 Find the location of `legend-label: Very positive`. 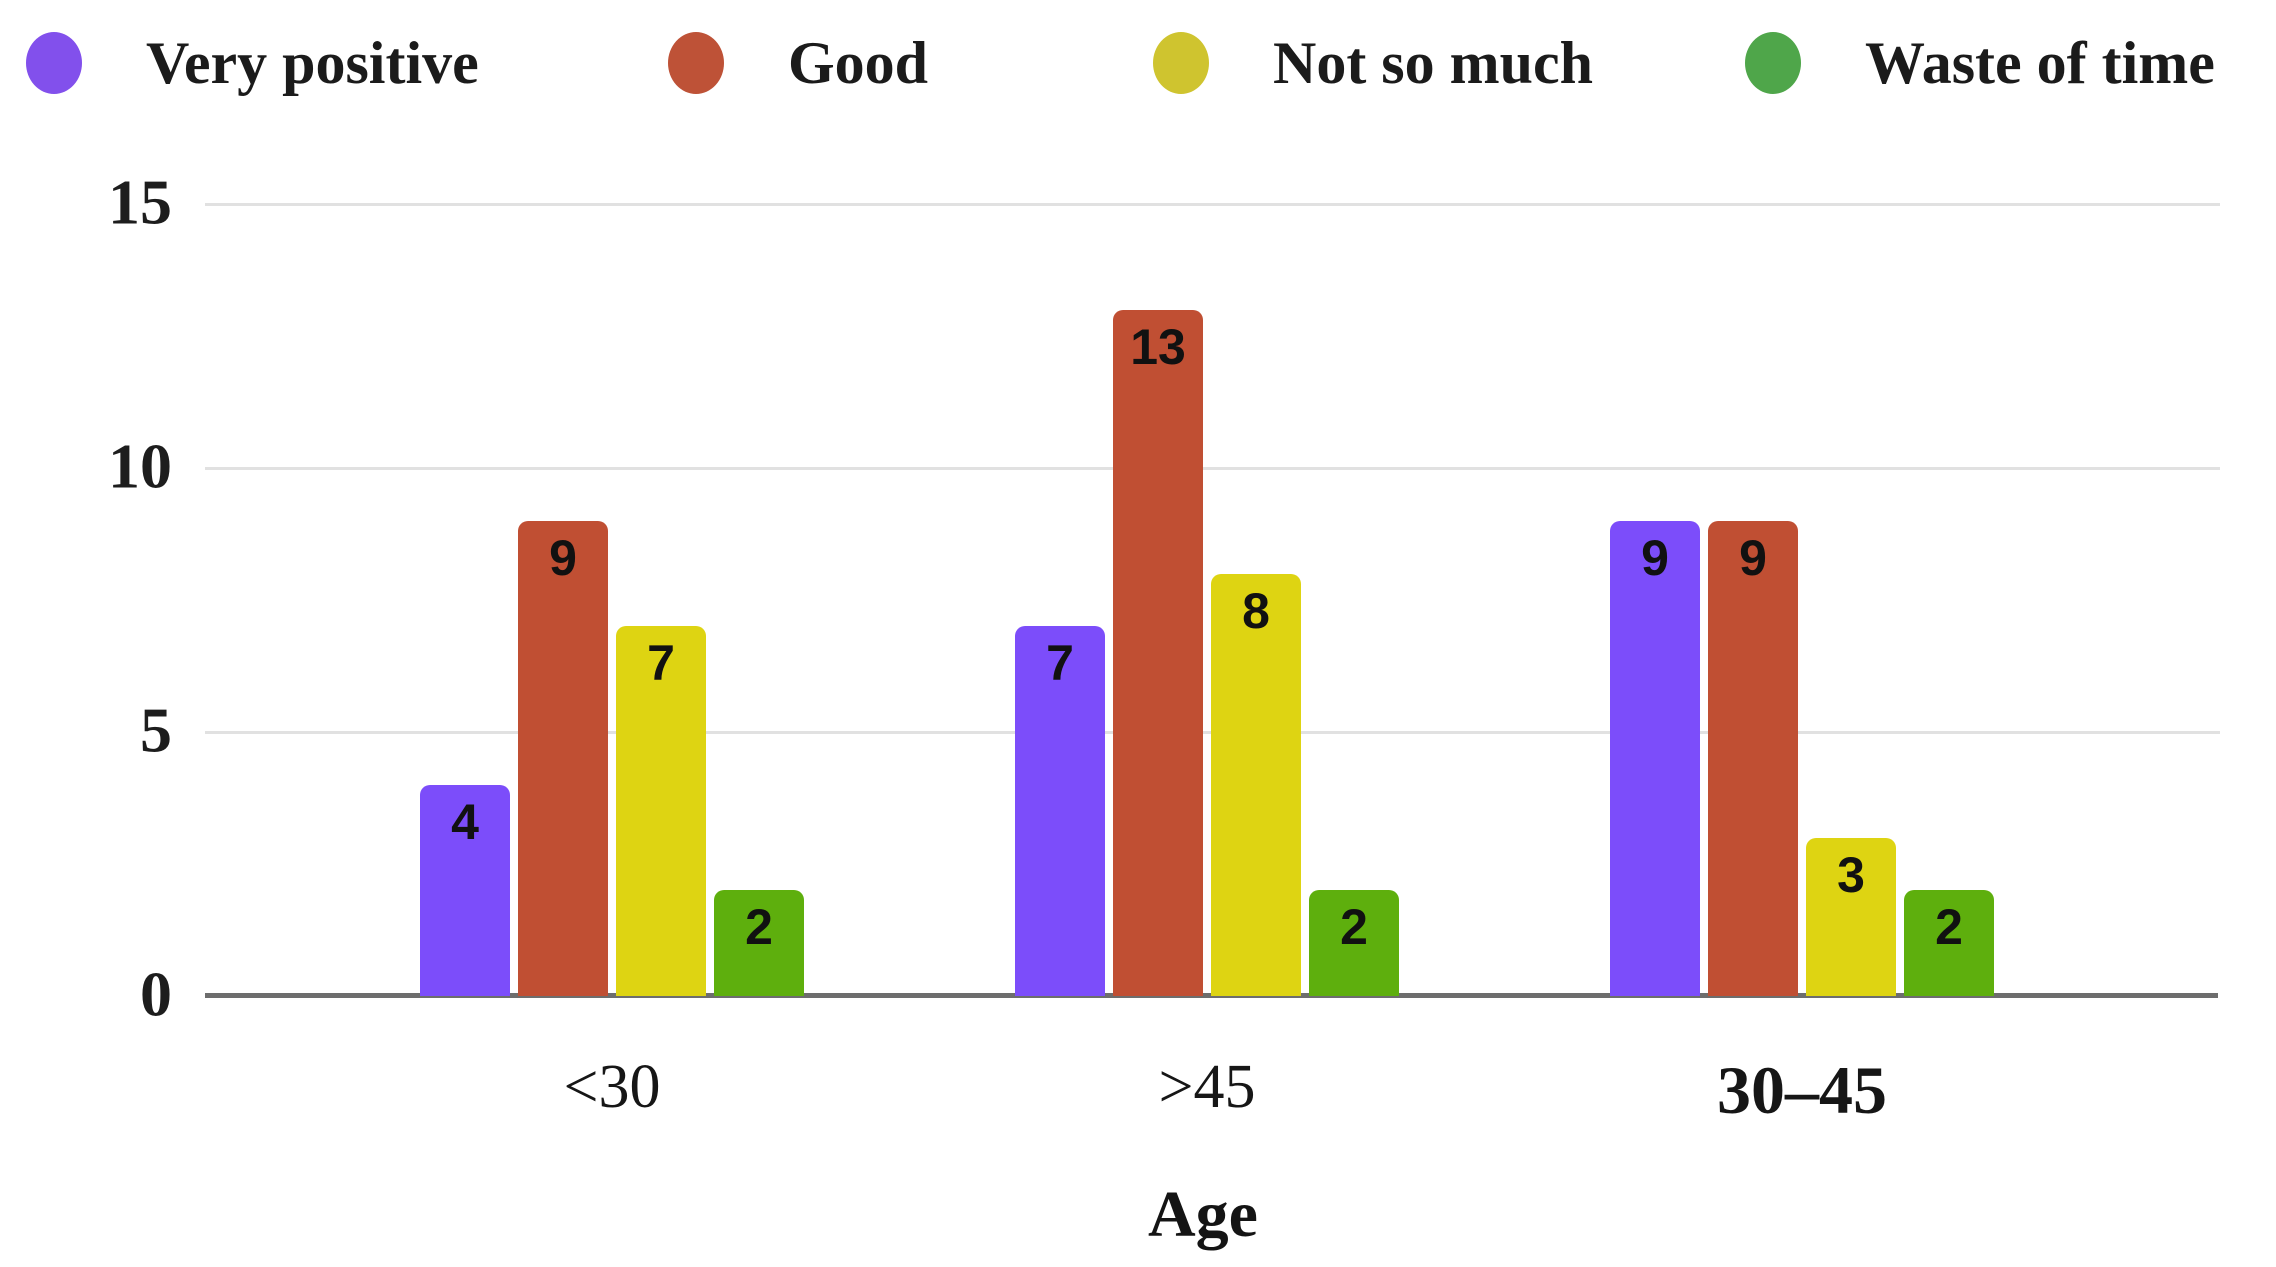

legend-label: Very positive is located at coordinates (312, 63).